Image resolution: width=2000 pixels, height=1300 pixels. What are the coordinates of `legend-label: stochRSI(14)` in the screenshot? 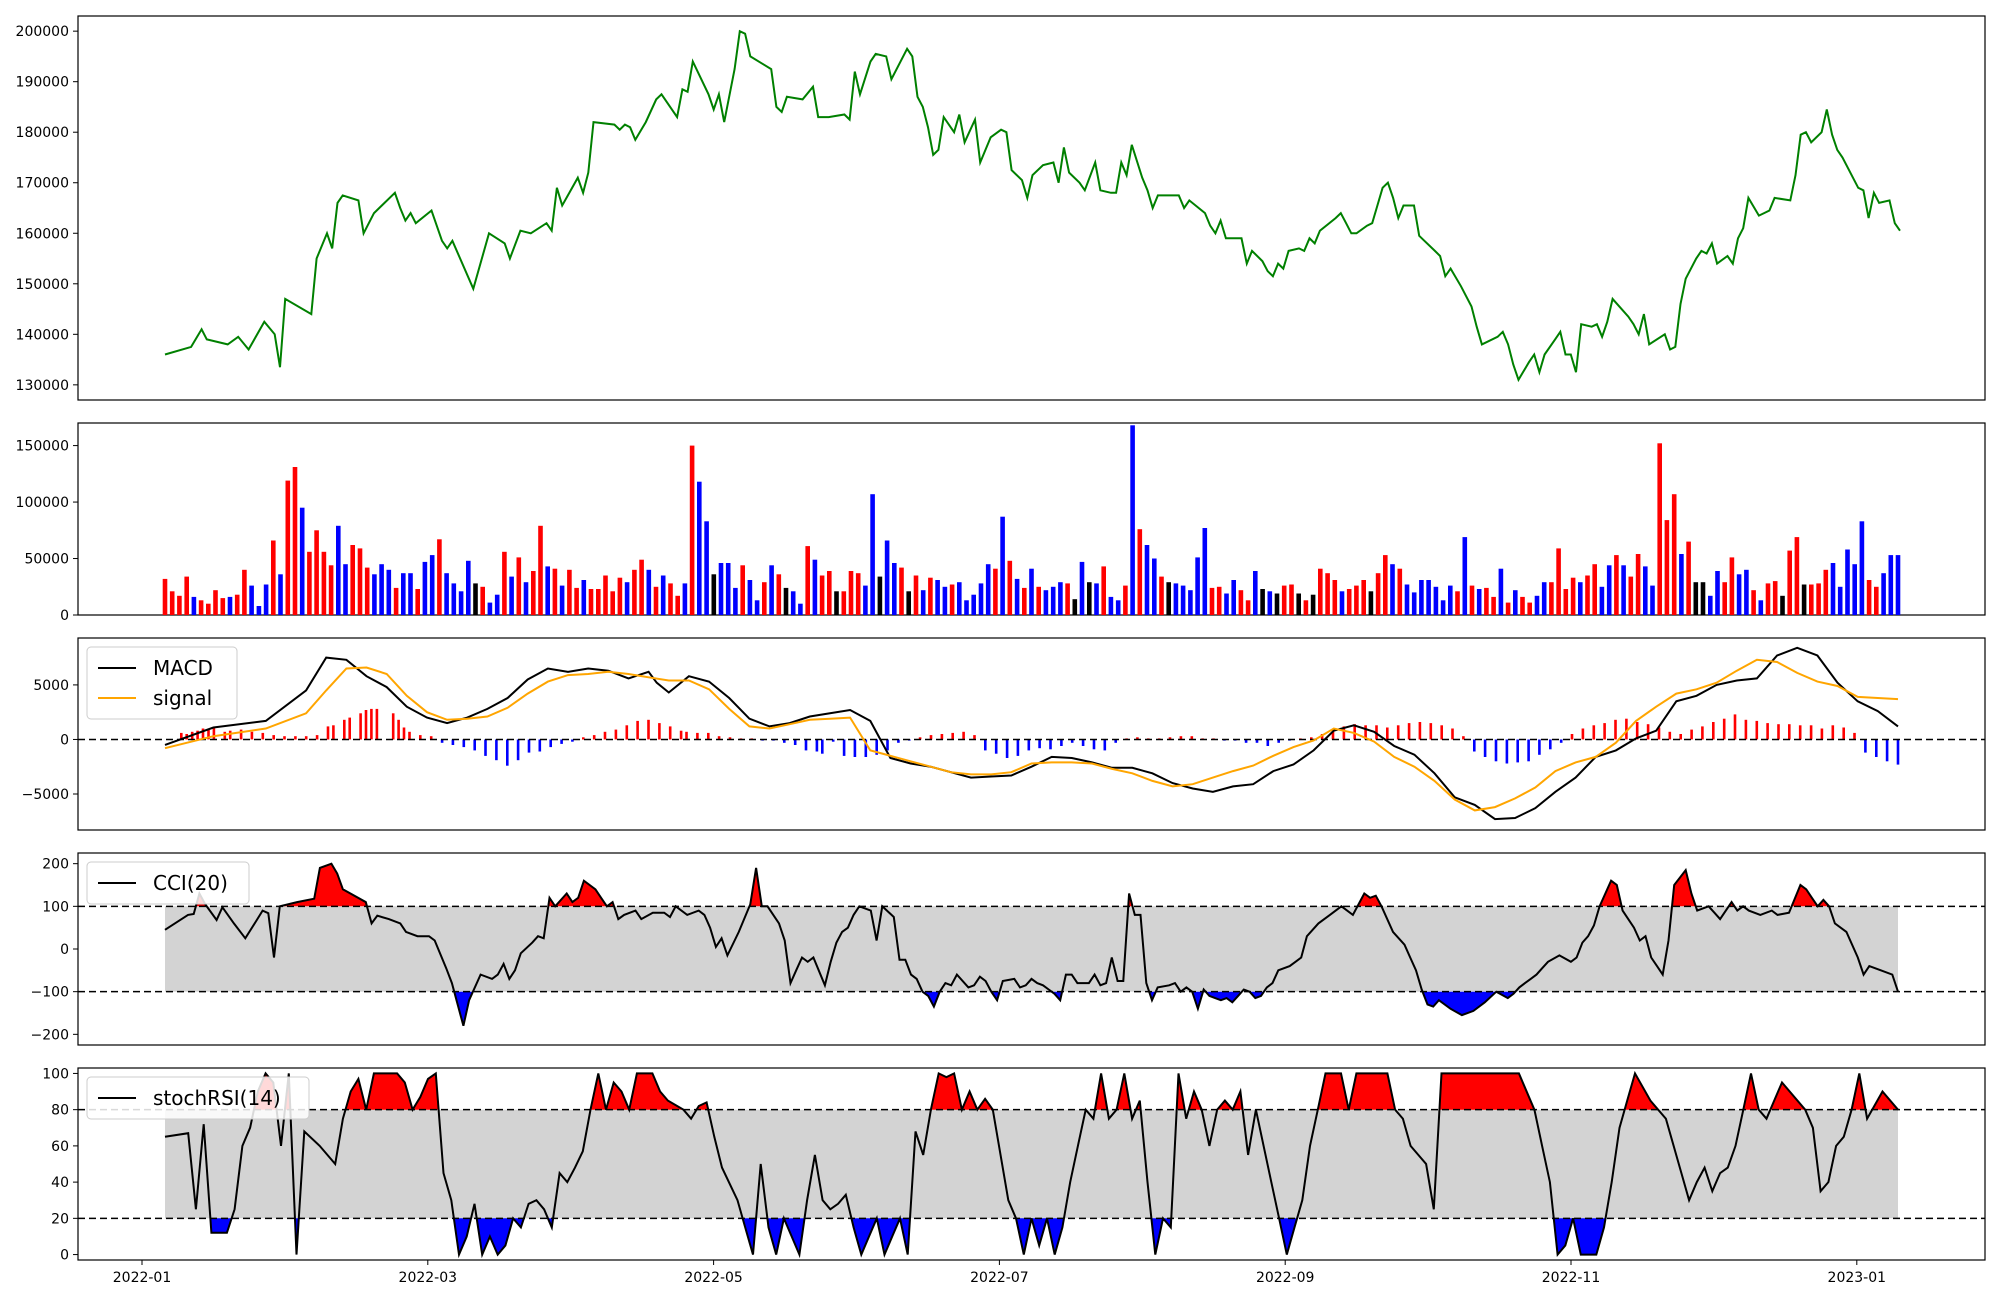 It's located at (217, 1098).